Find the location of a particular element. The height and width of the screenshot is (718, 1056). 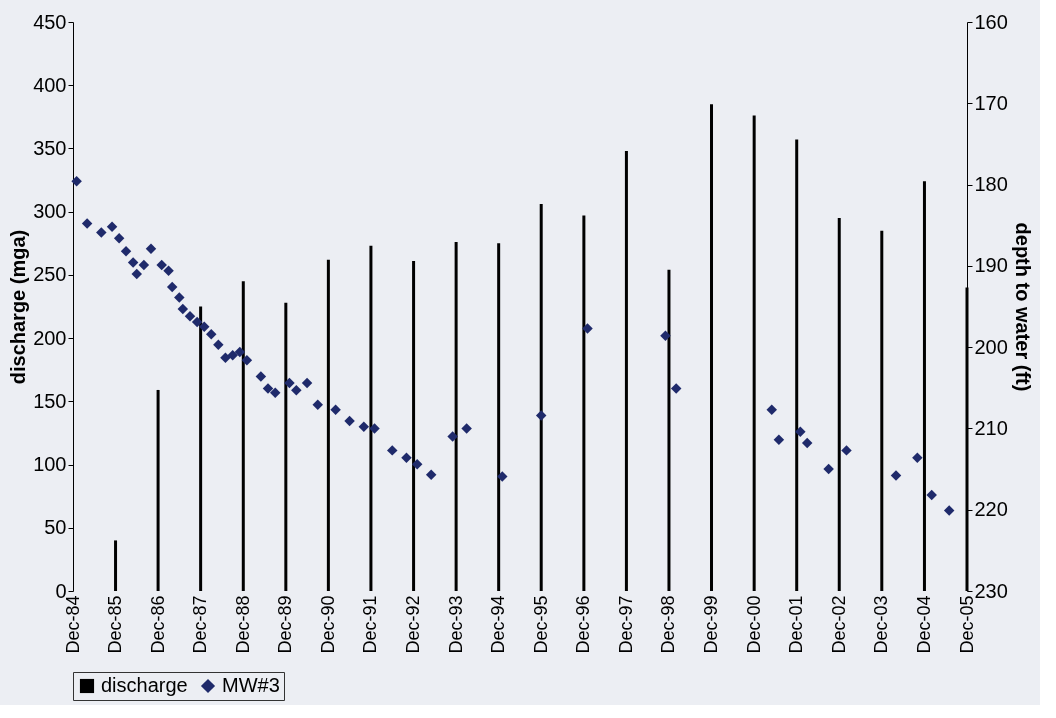

y2-tick-label: 180 is located at coordinates (991, 184).